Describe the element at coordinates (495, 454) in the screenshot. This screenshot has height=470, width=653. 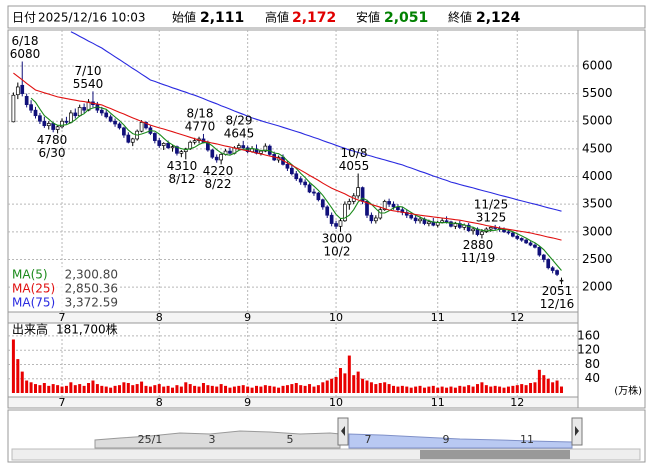
I see `scrollbar-thumb` at that location.